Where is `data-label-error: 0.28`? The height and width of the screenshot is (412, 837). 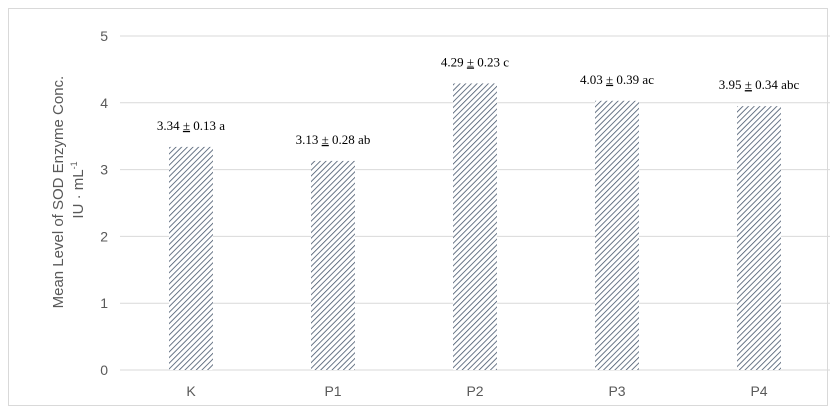 data-label-error: 0.28 is located at coordinates (343, 139).